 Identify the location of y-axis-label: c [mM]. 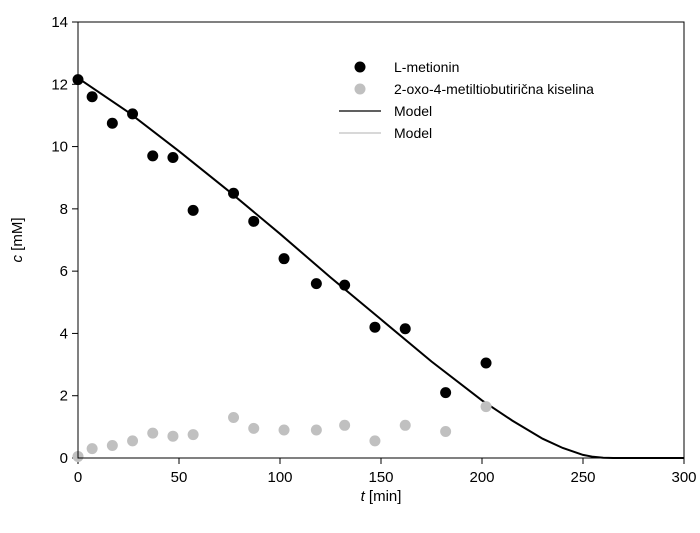
(17, 240).